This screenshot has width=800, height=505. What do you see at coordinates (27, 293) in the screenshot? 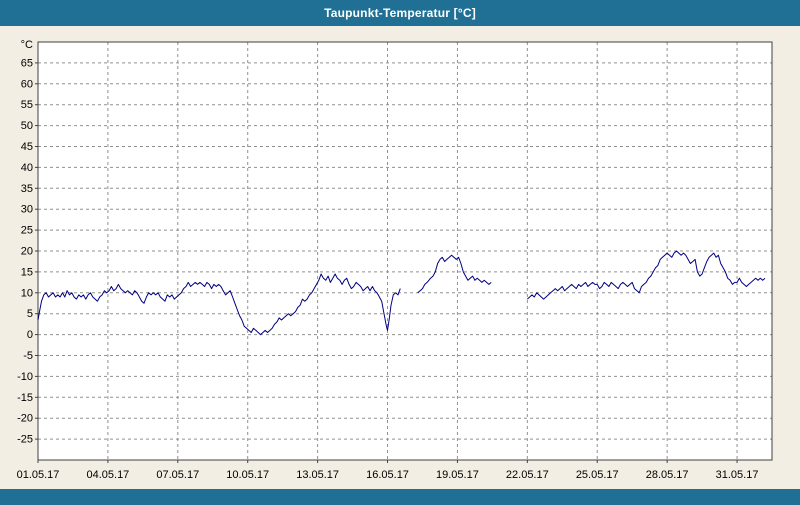
I see `y-tick-label: 10` at bounding box center [27, 293].